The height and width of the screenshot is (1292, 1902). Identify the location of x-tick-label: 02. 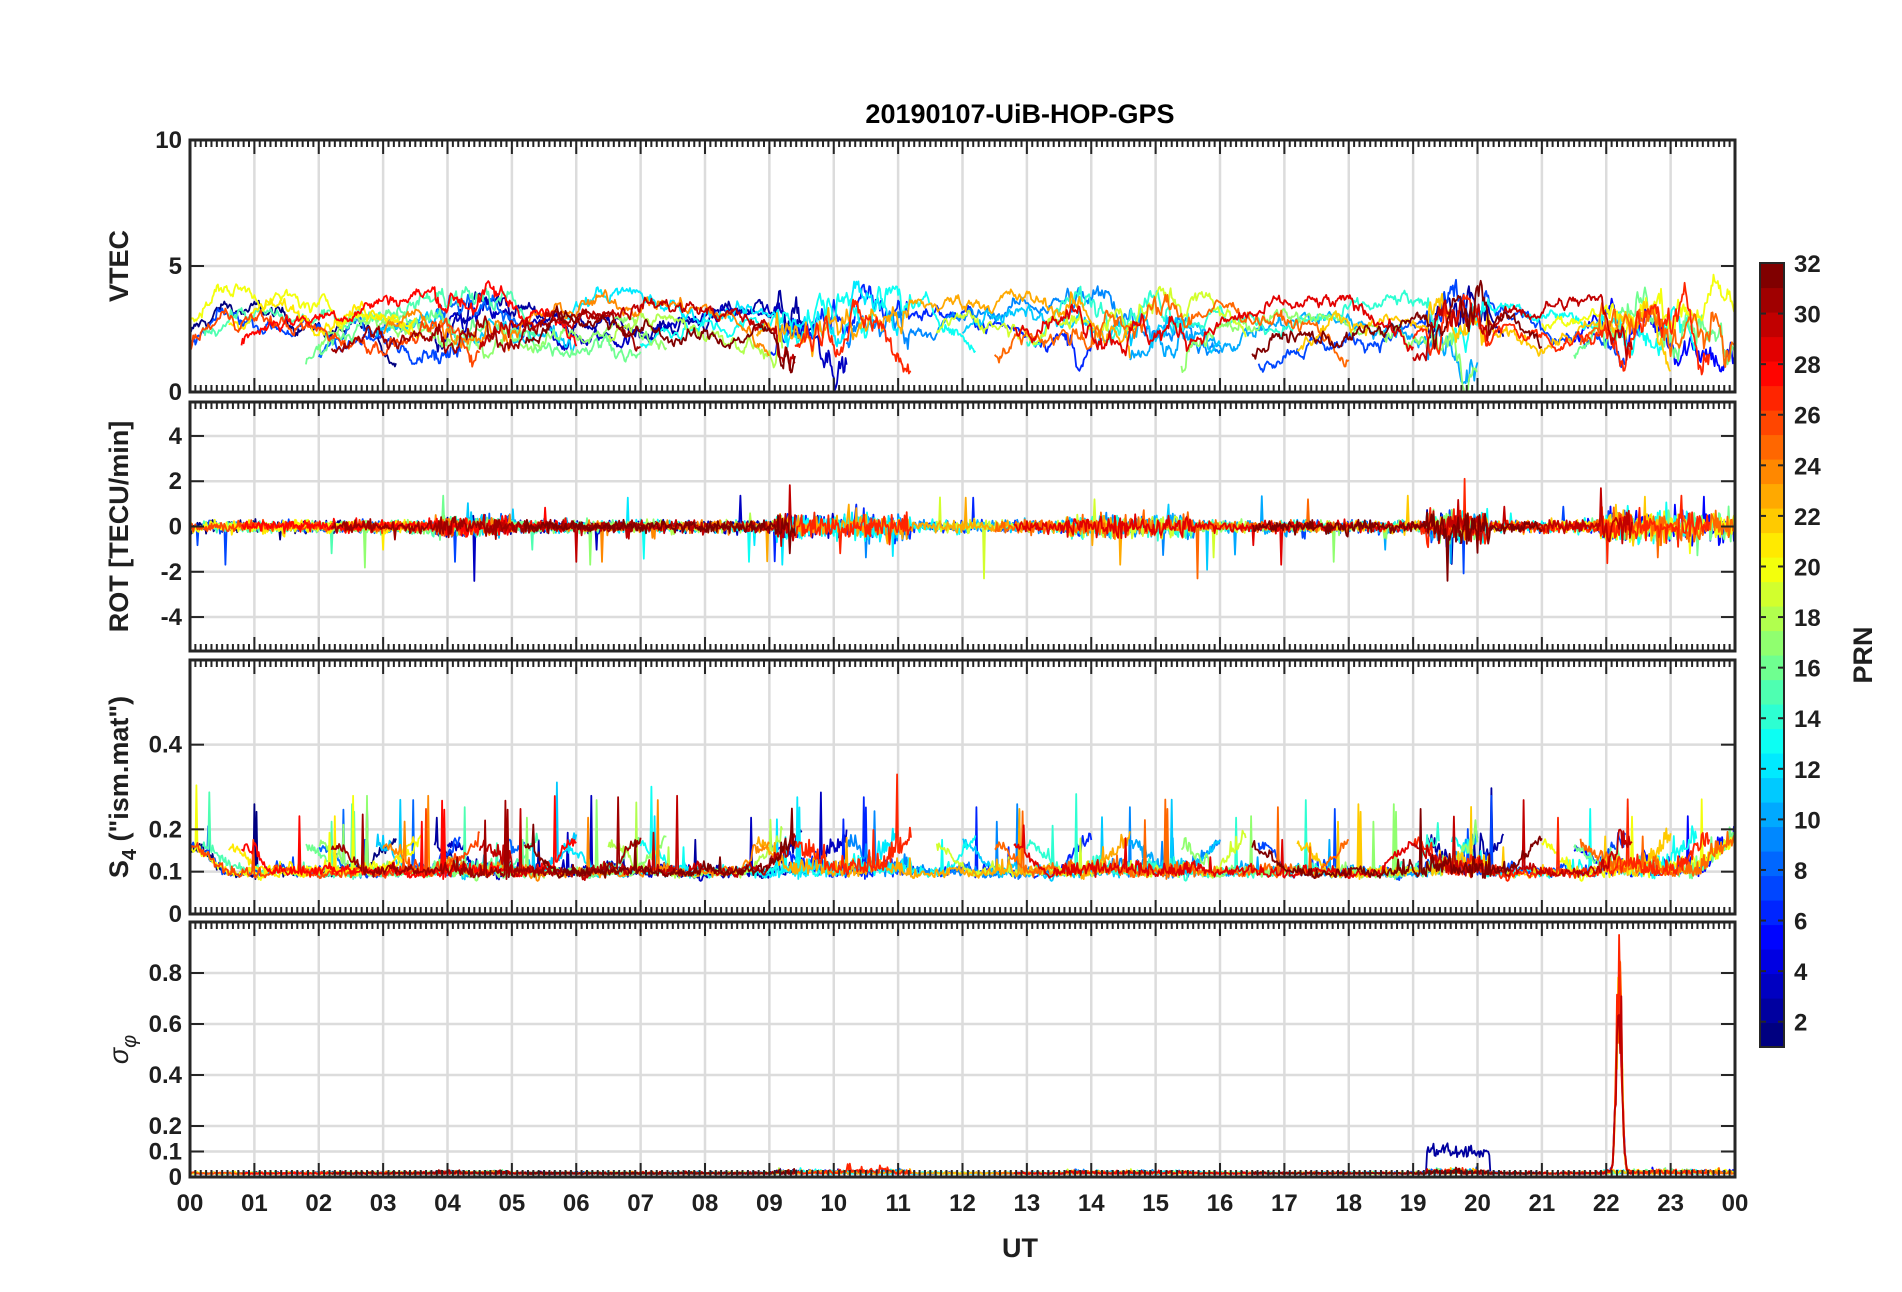
(318, 1203).